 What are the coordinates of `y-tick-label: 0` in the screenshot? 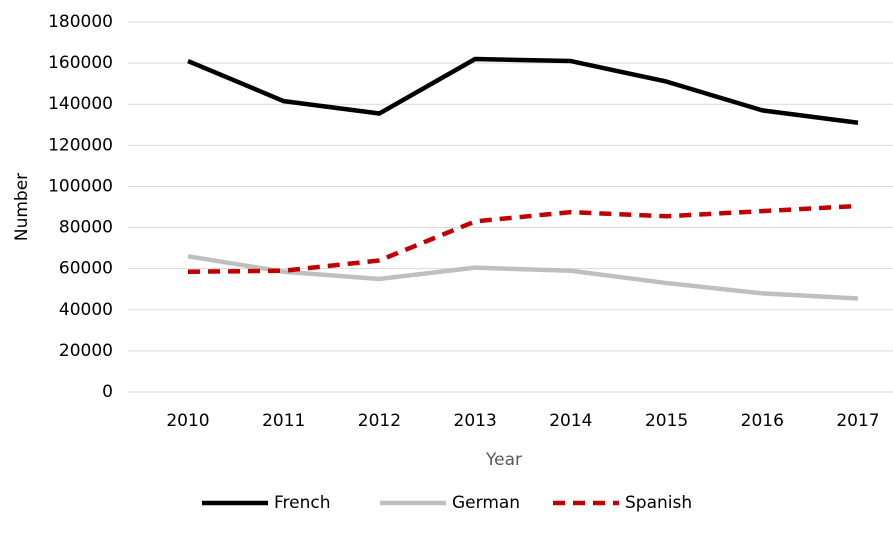 It's located at (107, 392).